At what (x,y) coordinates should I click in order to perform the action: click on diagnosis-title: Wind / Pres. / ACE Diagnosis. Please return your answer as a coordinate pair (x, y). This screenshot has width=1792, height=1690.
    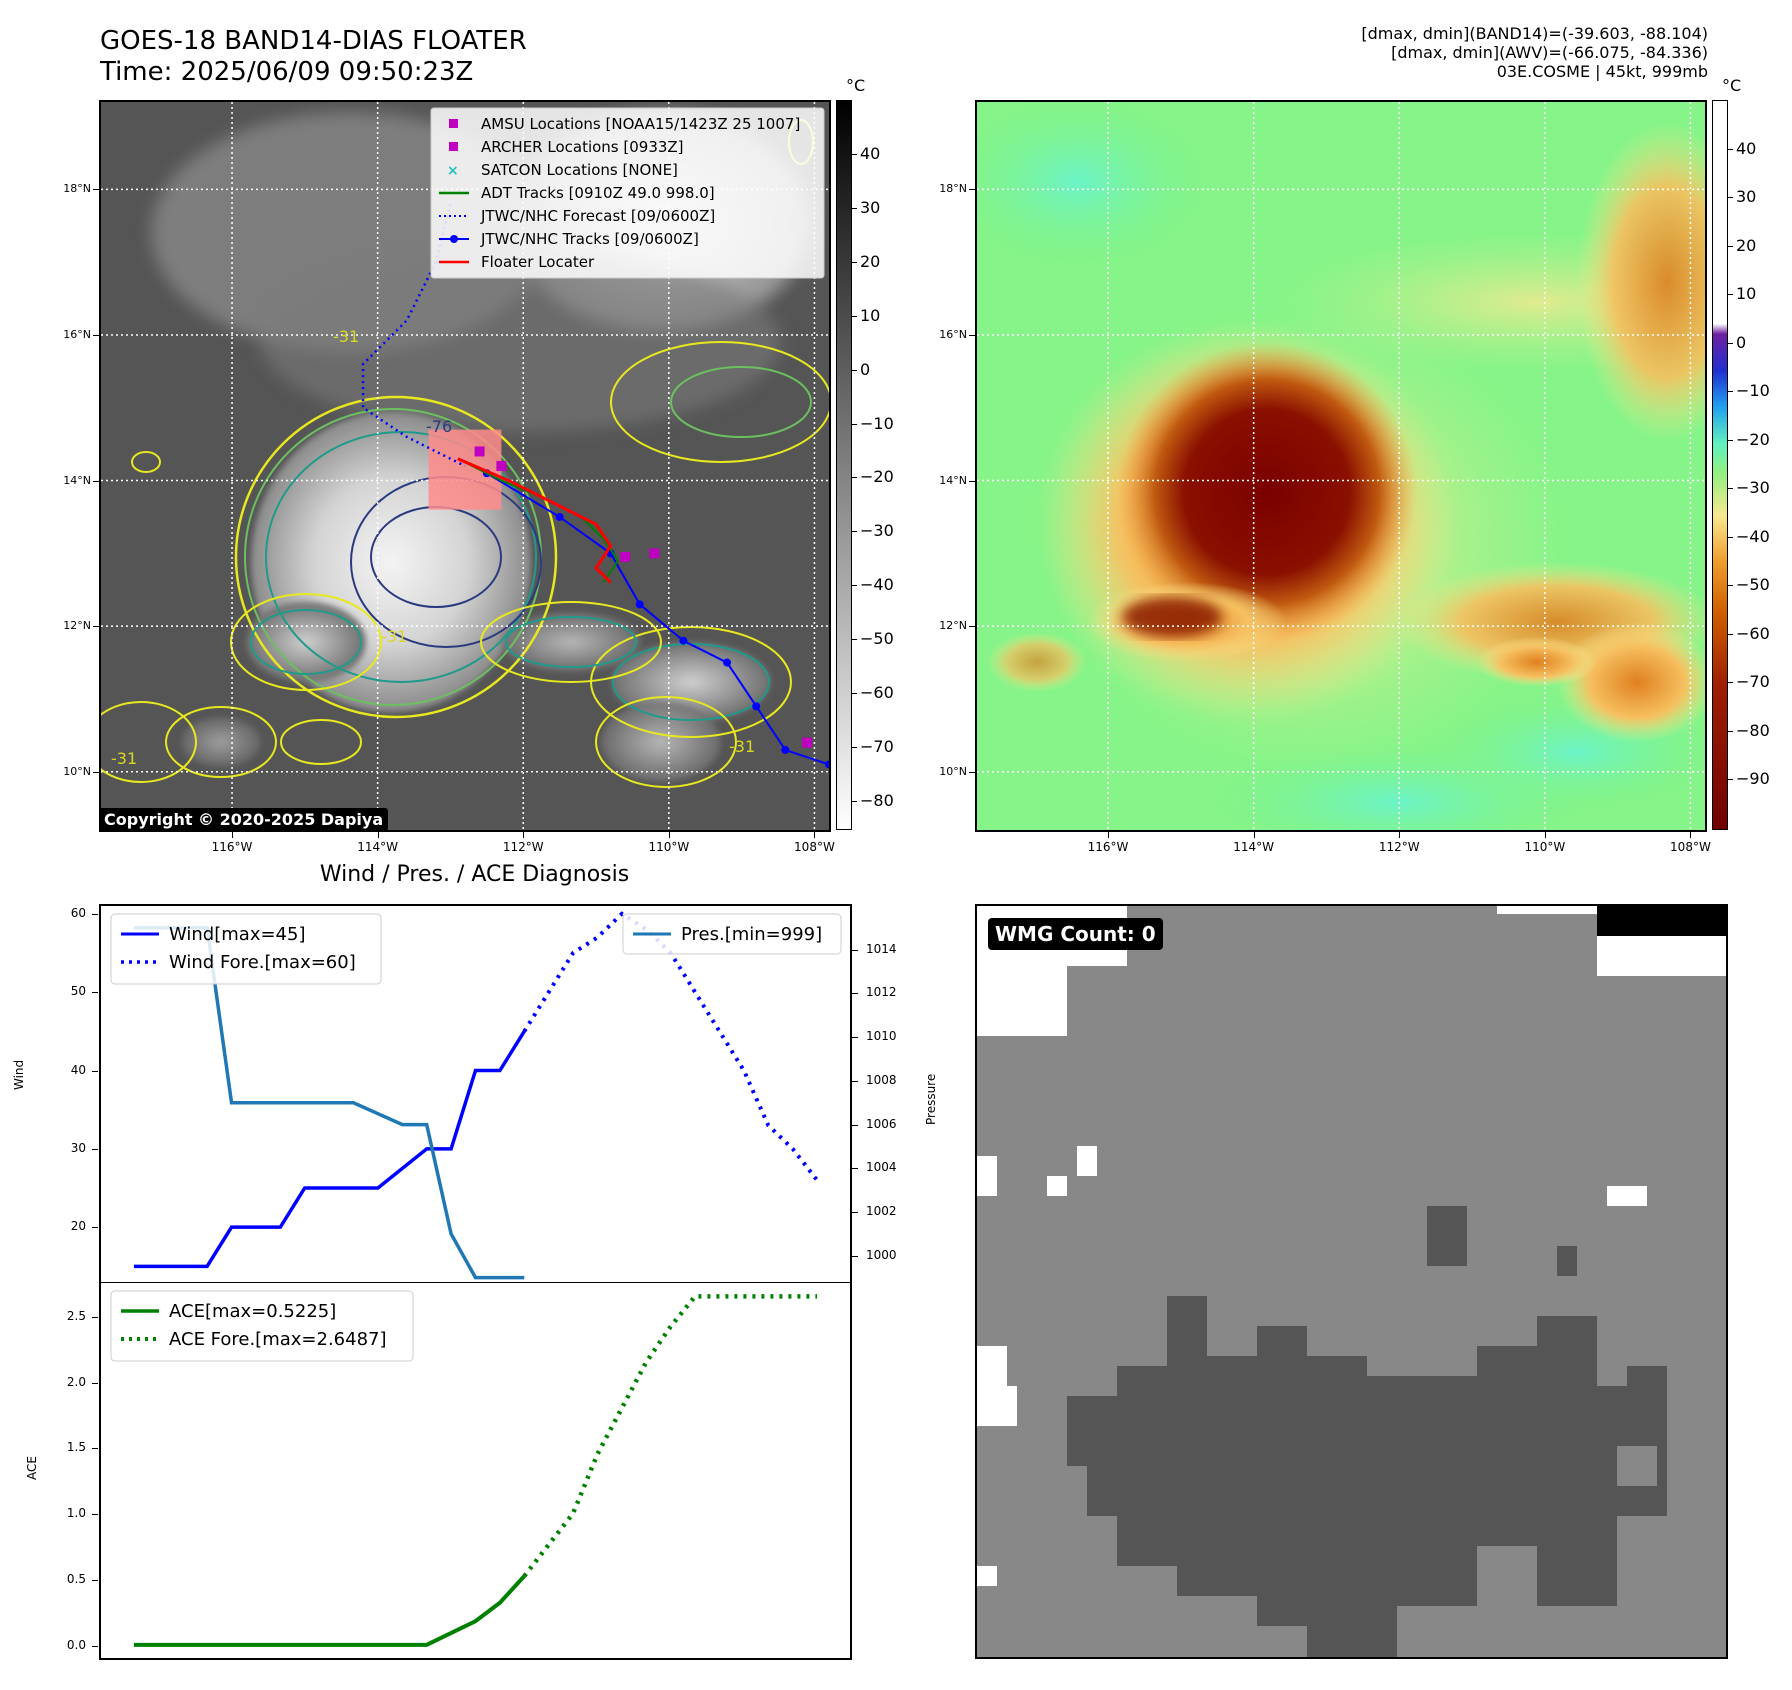
    Looking at the image, I should click on (474, 874).